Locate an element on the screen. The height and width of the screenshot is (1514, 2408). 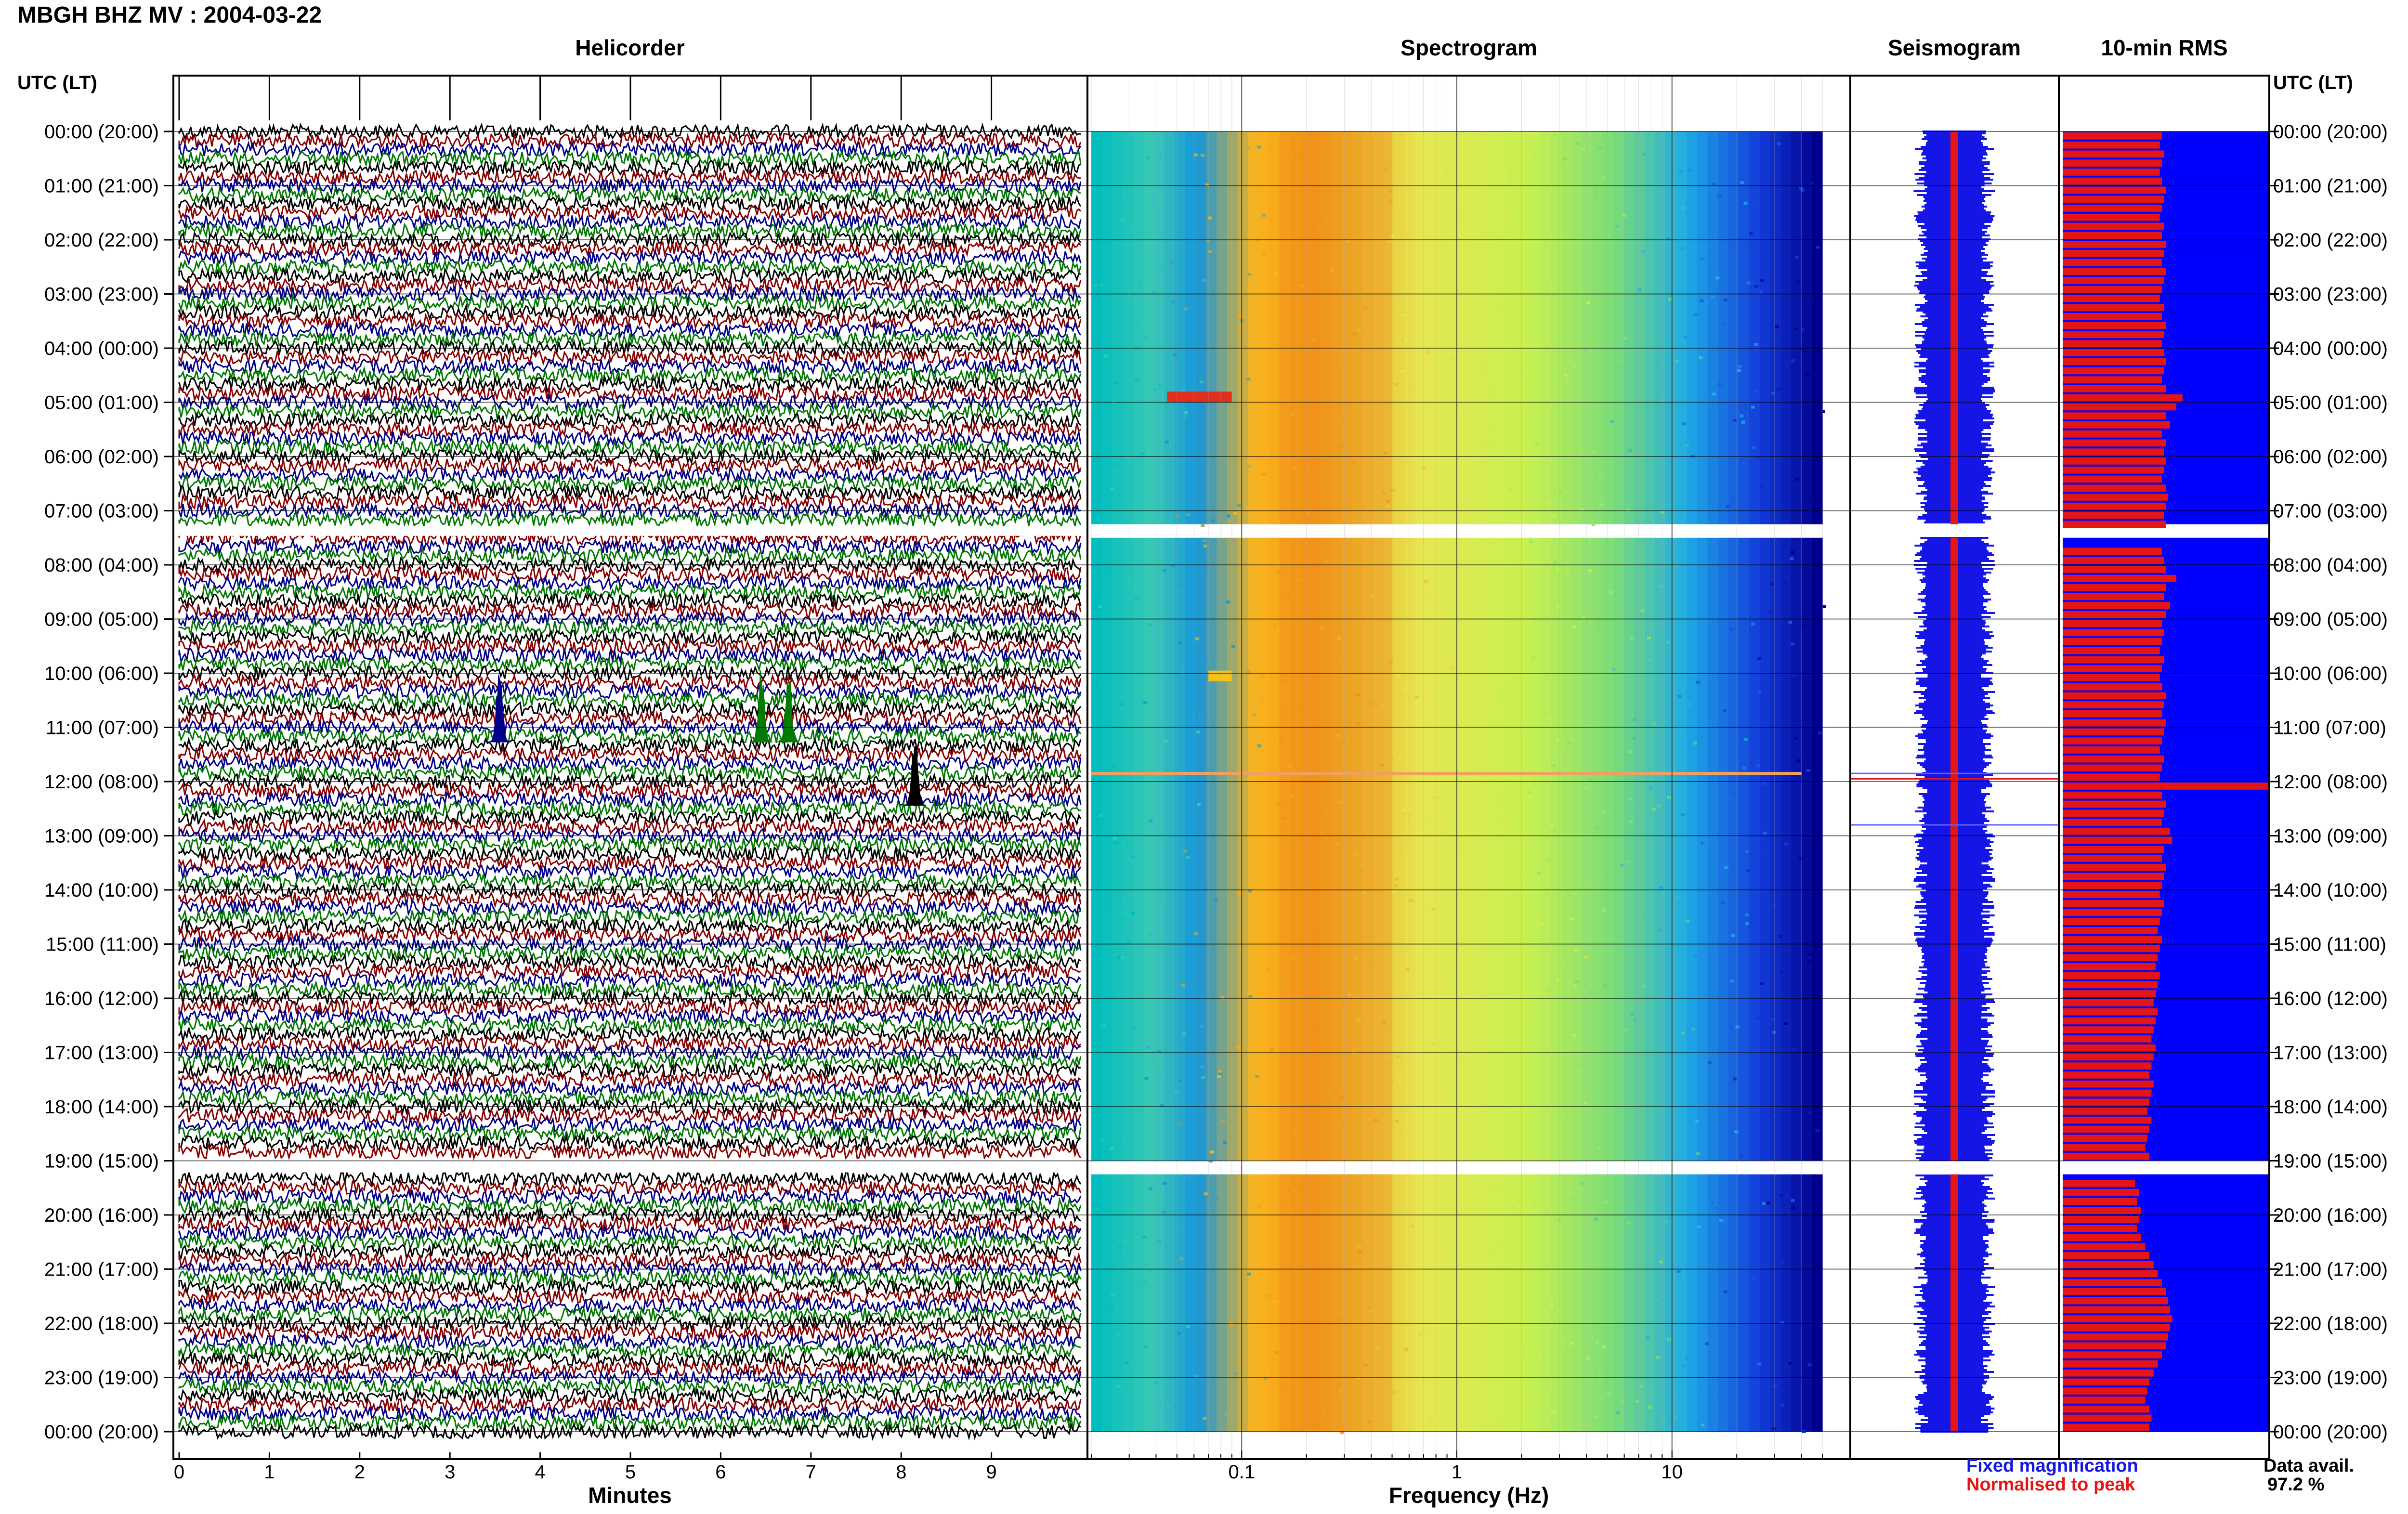
time-label-right: 19:00 (15:00) is located at coordinates (2330, 1161).